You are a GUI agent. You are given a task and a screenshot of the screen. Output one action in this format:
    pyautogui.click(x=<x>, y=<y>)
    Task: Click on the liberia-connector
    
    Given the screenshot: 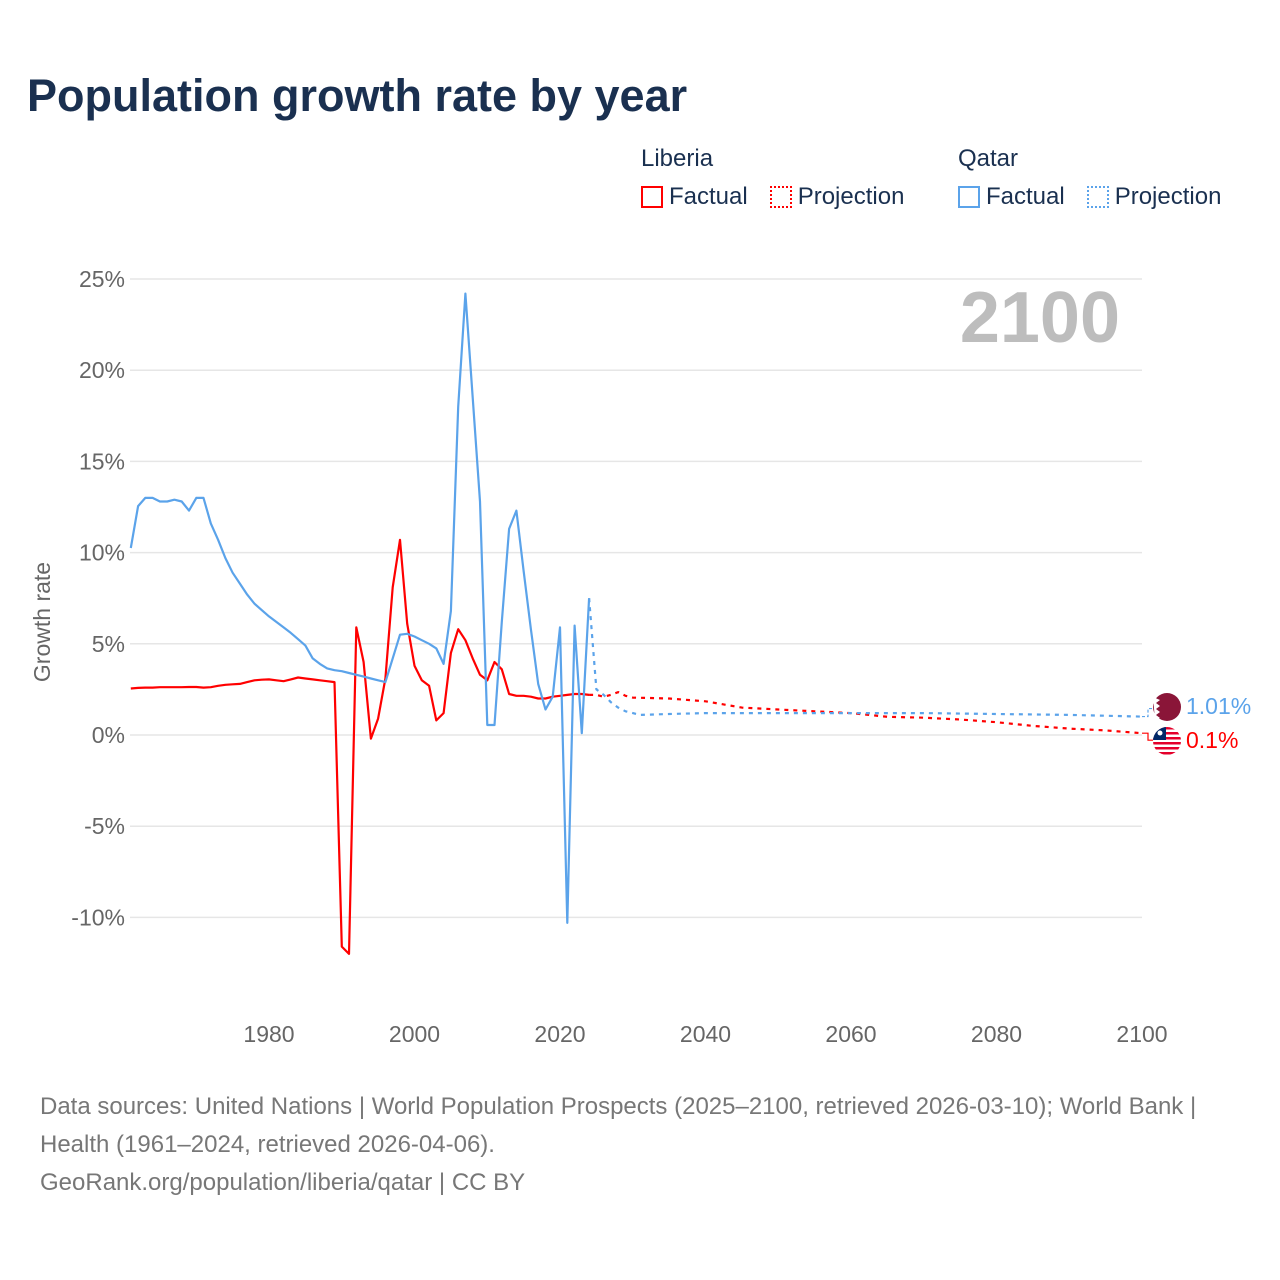 What is the action you would take?
    pyautogui.click(x=1149, y=736)
    